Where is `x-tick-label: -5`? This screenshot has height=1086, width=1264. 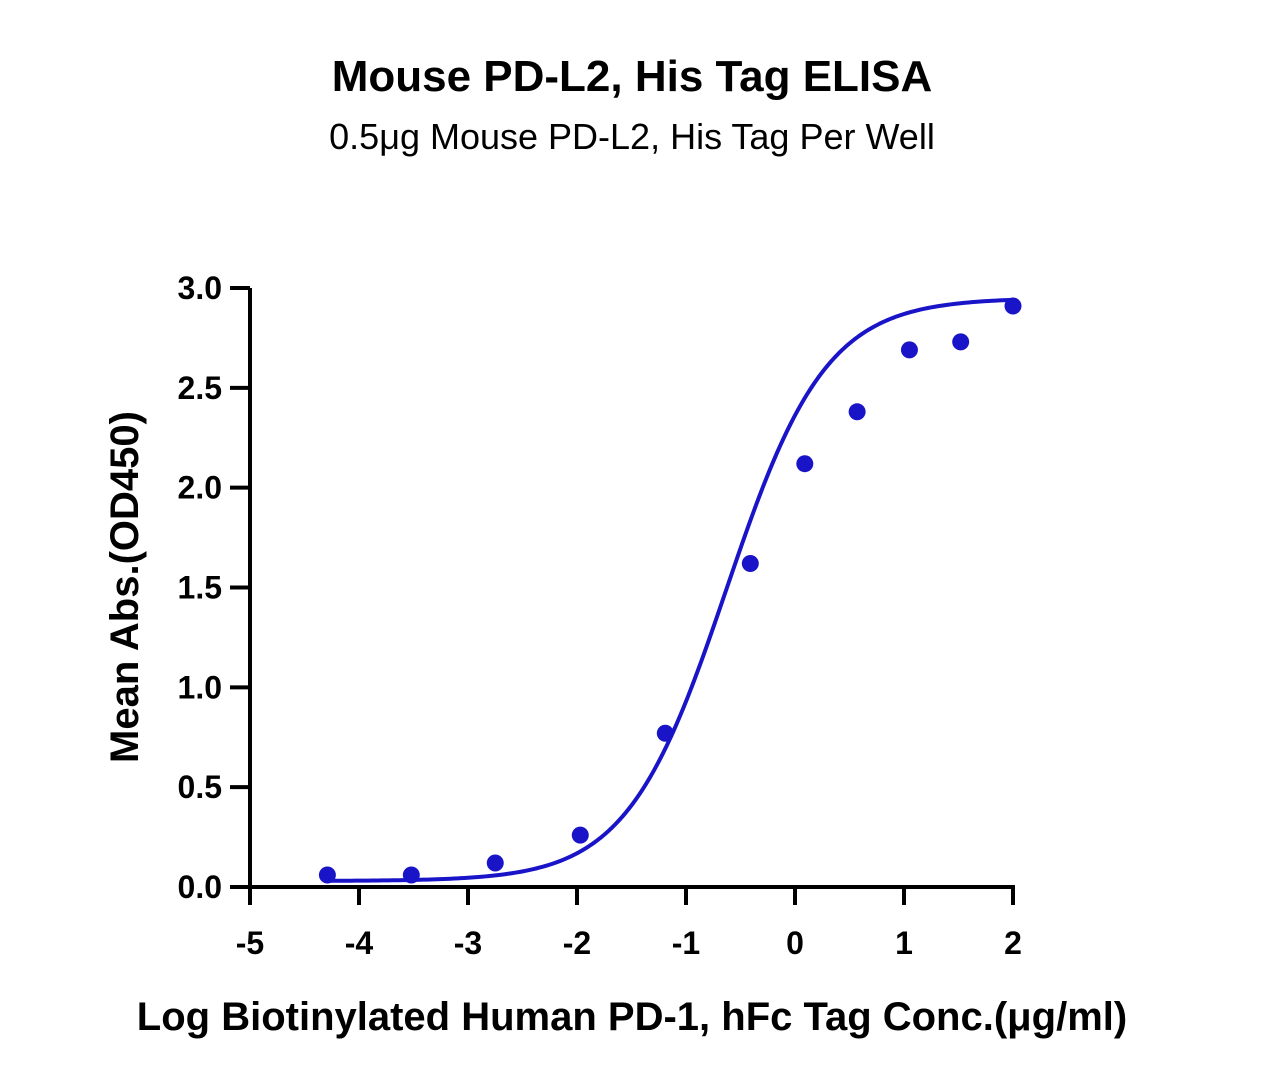
x-tick-label: -5 is located at coordinates (250, 943).